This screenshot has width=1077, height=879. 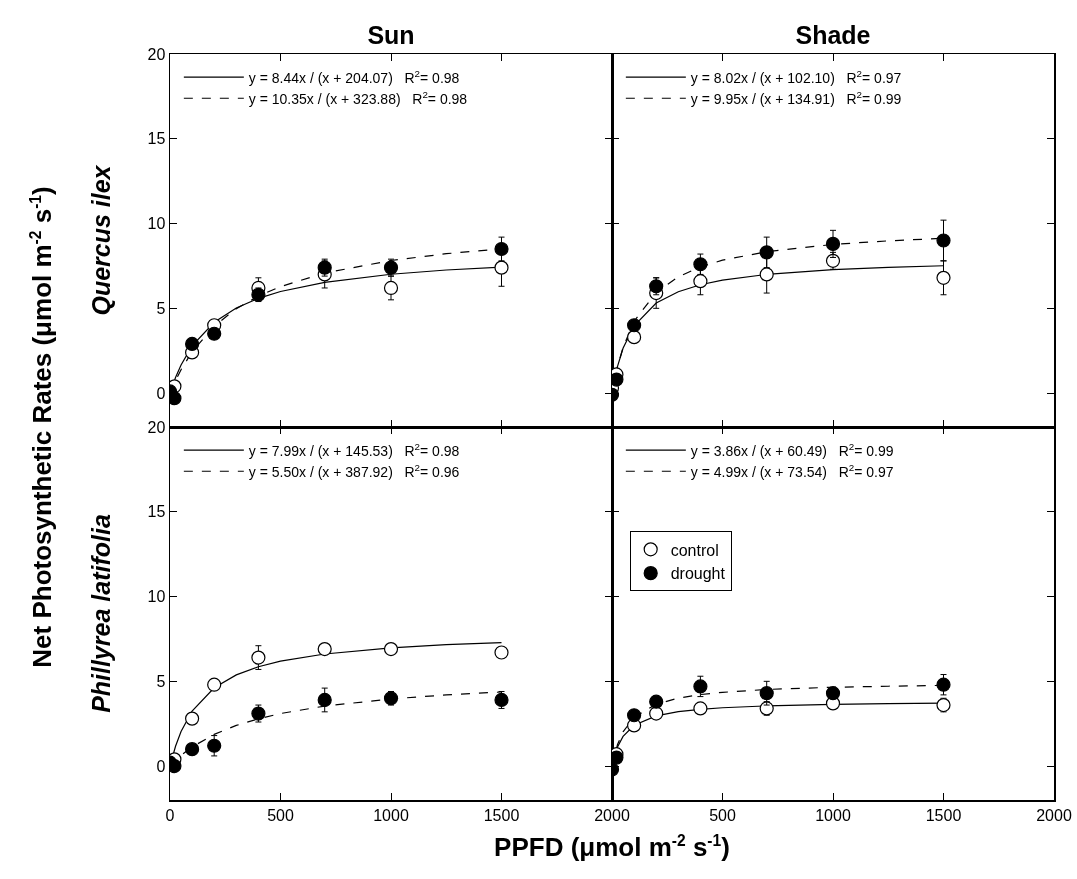 I want to click on y-axis-title: Phillyrea latifolia, so click(x=100, y=613).